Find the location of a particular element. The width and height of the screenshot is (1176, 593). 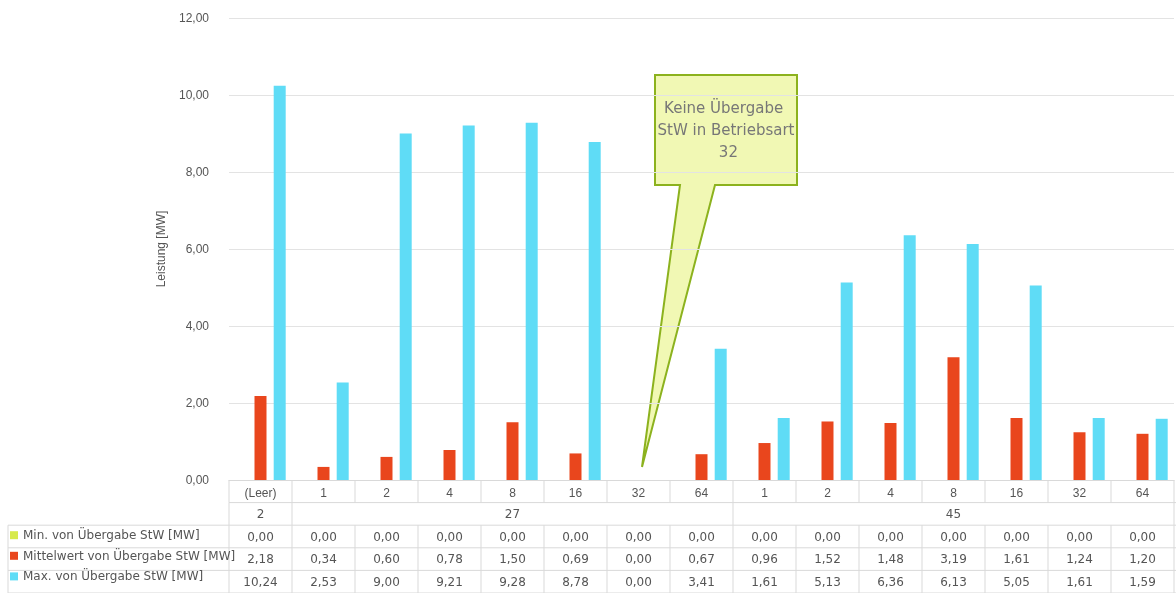

data-label: 3,19 is located at coordinates (953, 559).